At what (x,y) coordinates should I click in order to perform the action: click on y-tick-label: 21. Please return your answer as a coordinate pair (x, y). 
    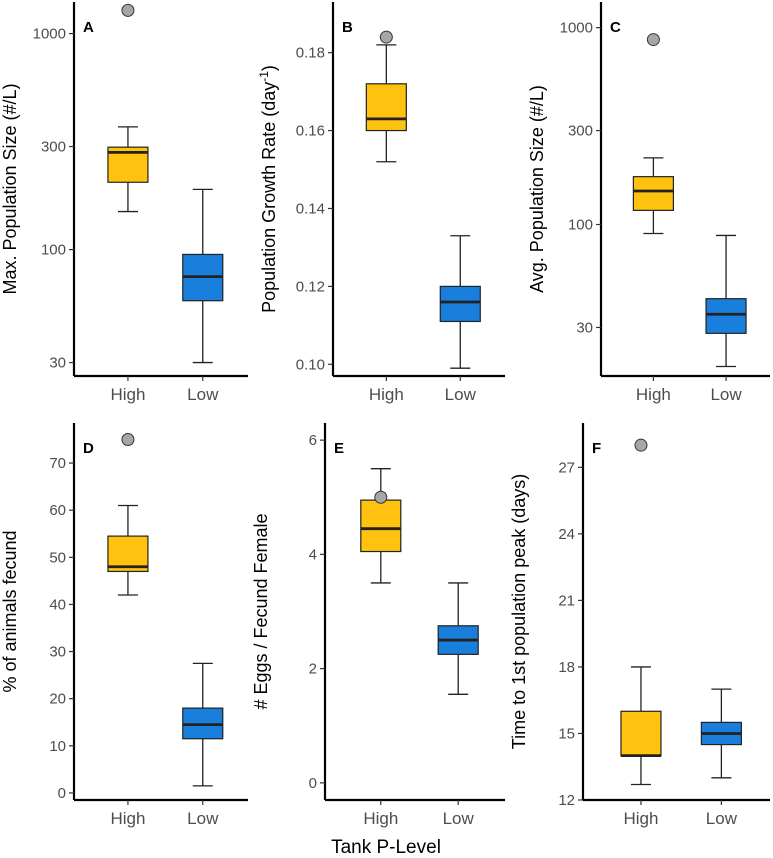
    Looking at the image, I should click on (566, 600).